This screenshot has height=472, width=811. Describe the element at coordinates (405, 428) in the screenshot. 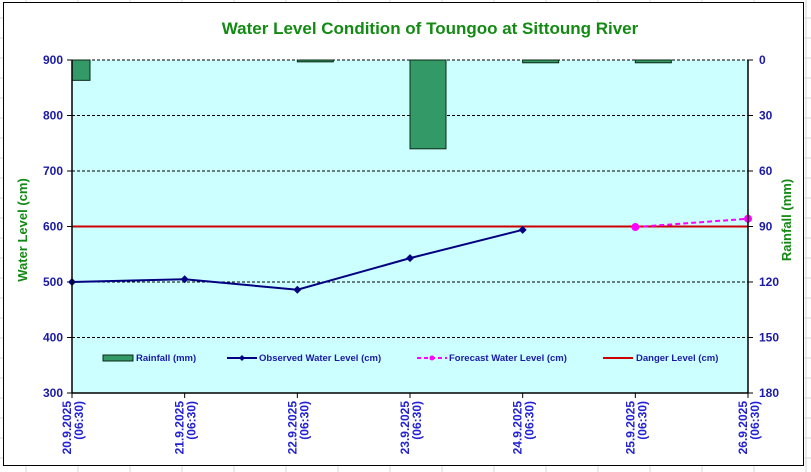

I see `x-tick-date: 23.9.2025` at that location.